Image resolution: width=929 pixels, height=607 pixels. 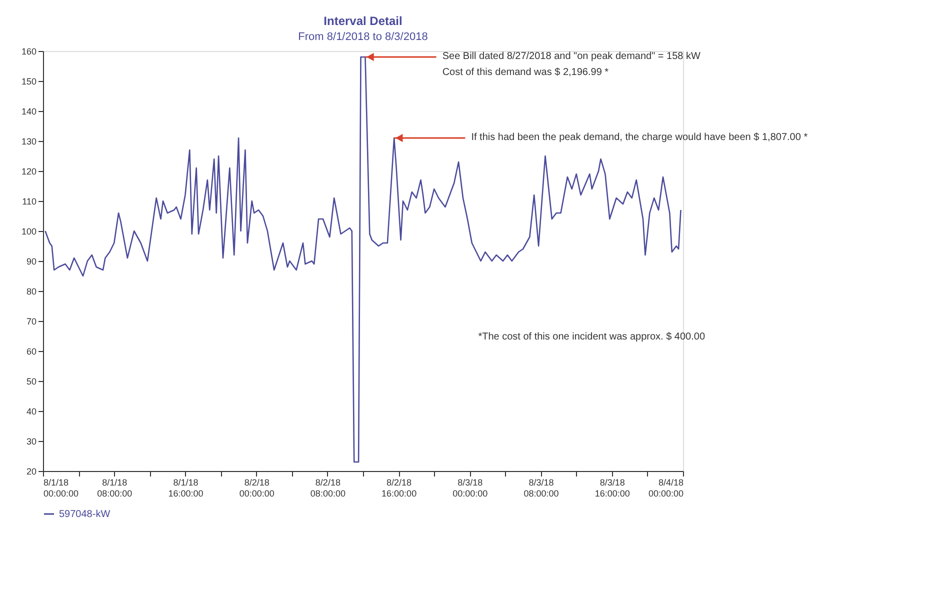 I want to click on x-tick-label: 8/3/18 08:00:00, so click(x=541, y=488).